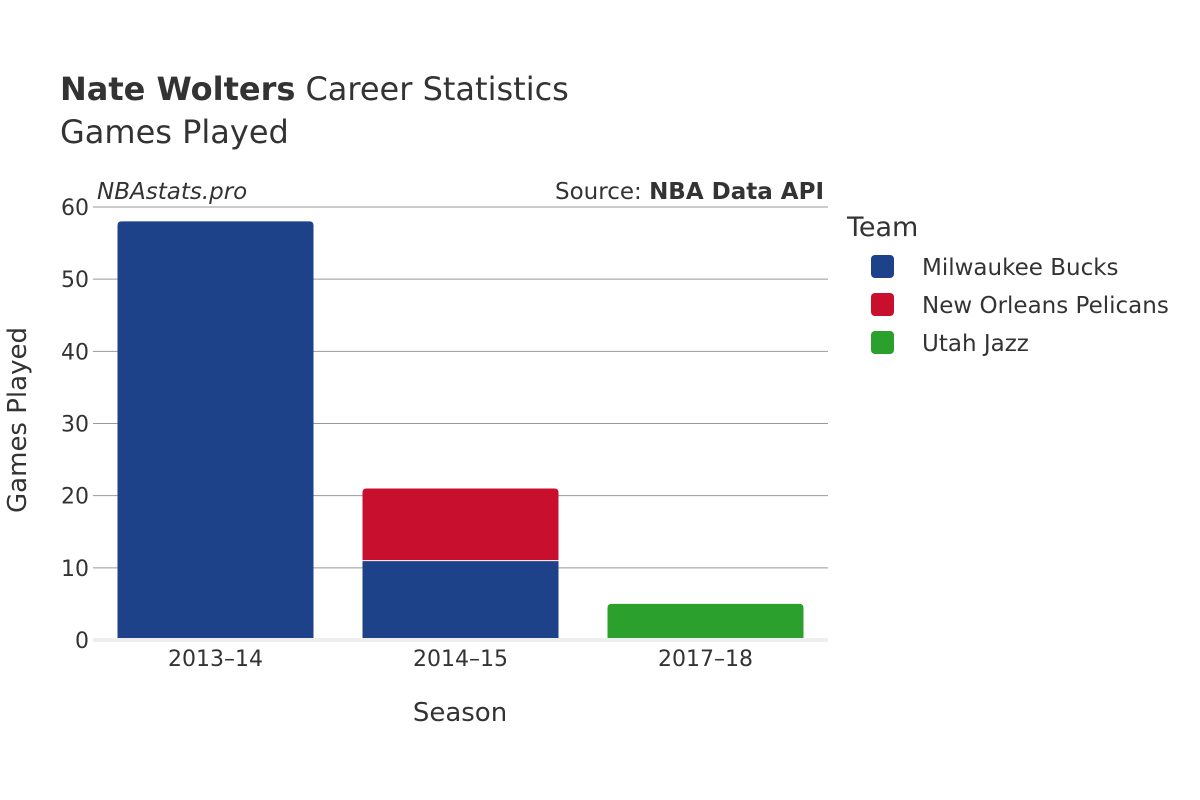  I want to click on y-tick-label: 30, so click(75, 425).